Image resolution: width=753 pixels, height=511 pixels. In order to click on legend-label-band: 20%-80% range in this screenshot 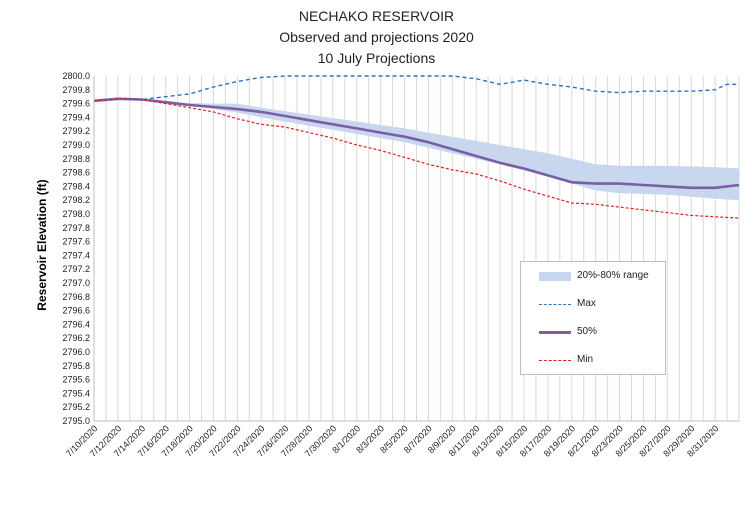, I will do `click(613, 275)`.